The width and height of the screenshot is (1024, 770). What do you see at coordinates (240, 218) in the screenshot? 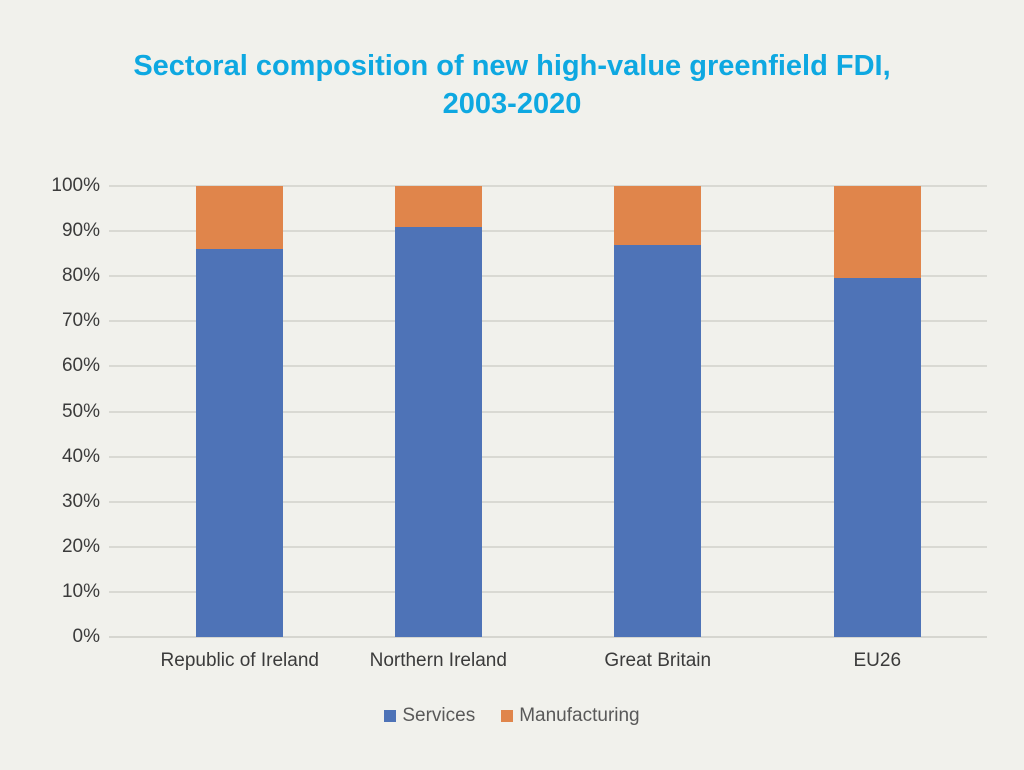
I see `bar-segment-republic-of-ireland-manufacturing` at bounding box center [240, 218].